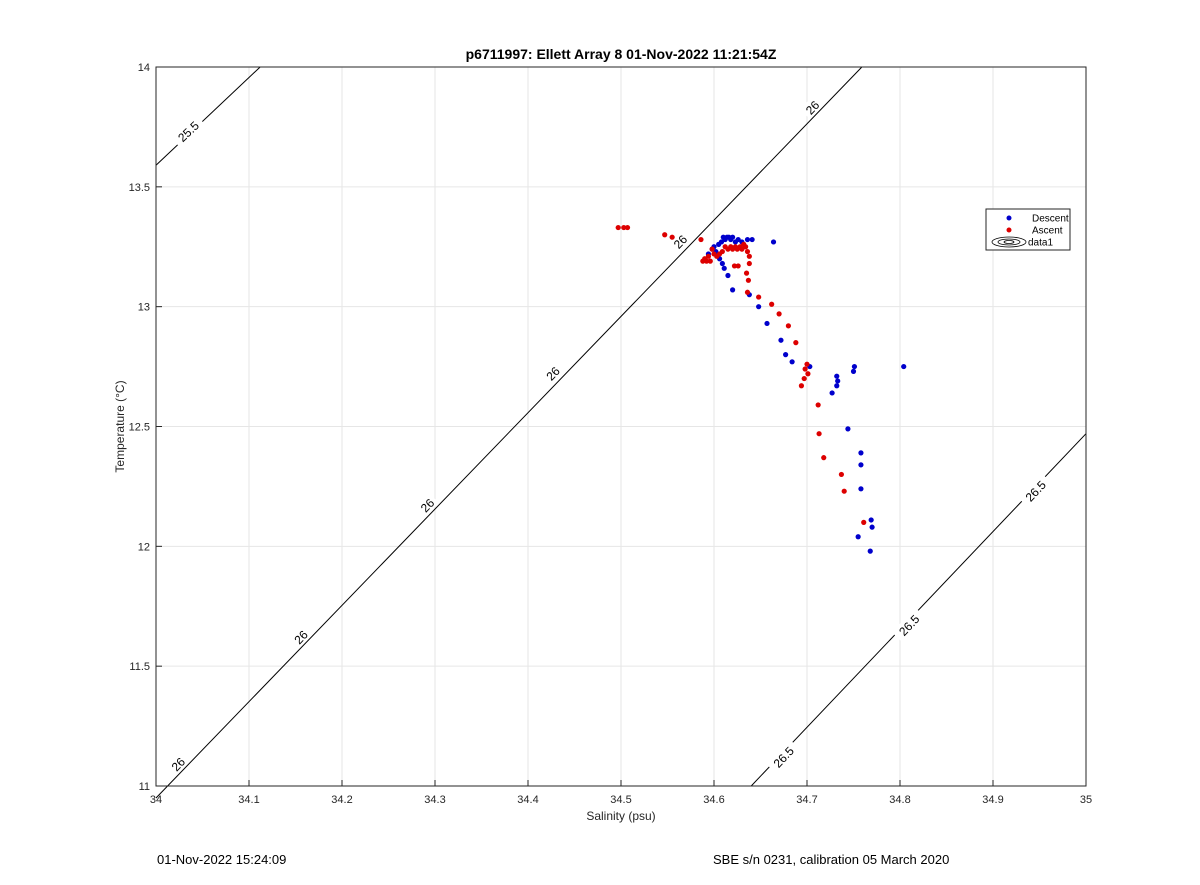 Image resolution: width=1200 pixels, height=885 pixels. Describe the element at coordinates (620, 800) in the screenshot. I see `x-tick-label: 34.5` at that location.